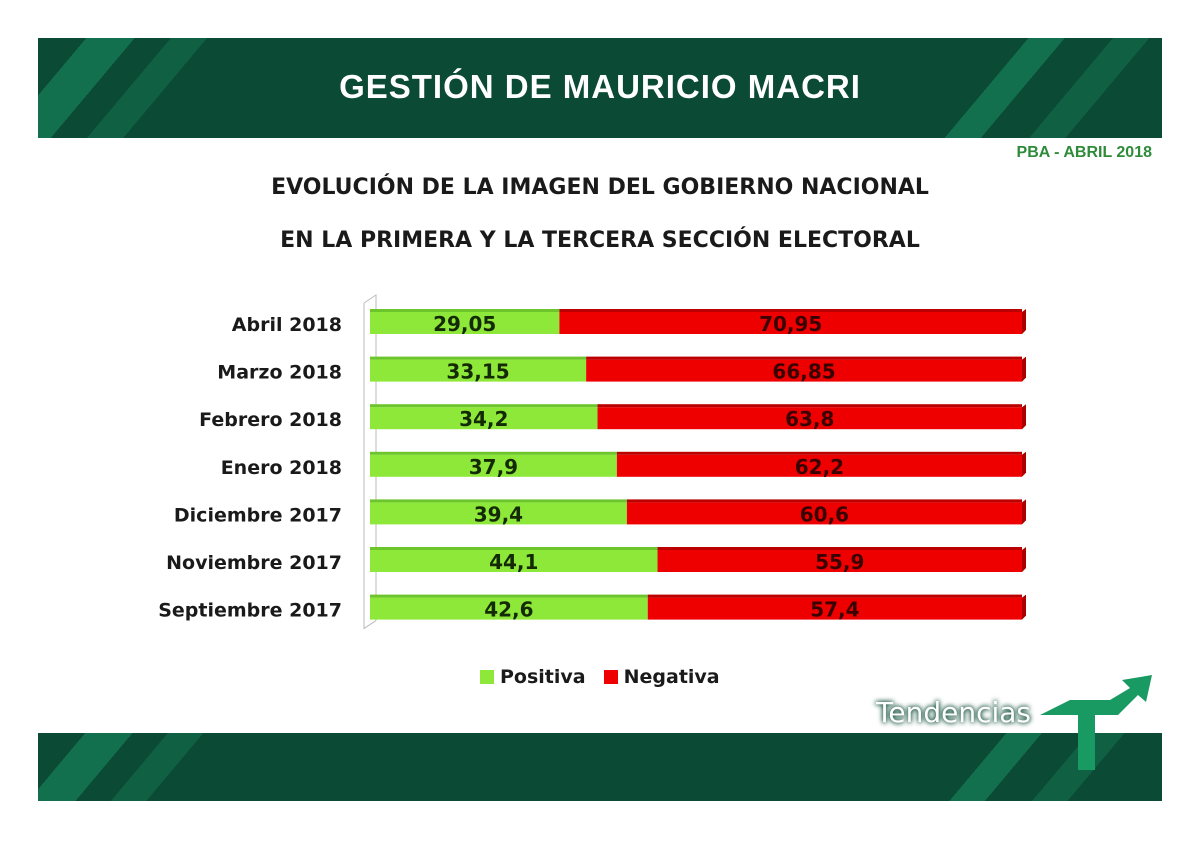  I want to click on legend: Positiva Negativa, so click(600, 677).